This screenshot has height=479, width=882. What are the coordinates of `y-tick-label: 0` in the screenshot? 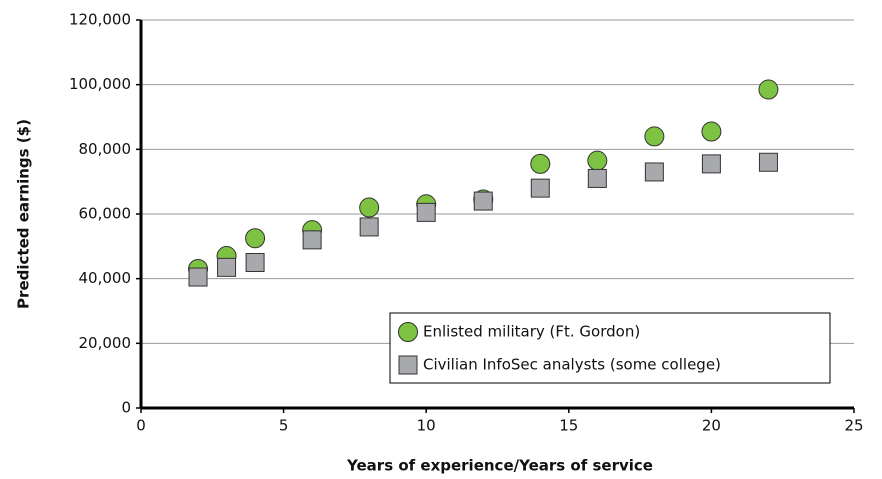 It's located at (126, 408).